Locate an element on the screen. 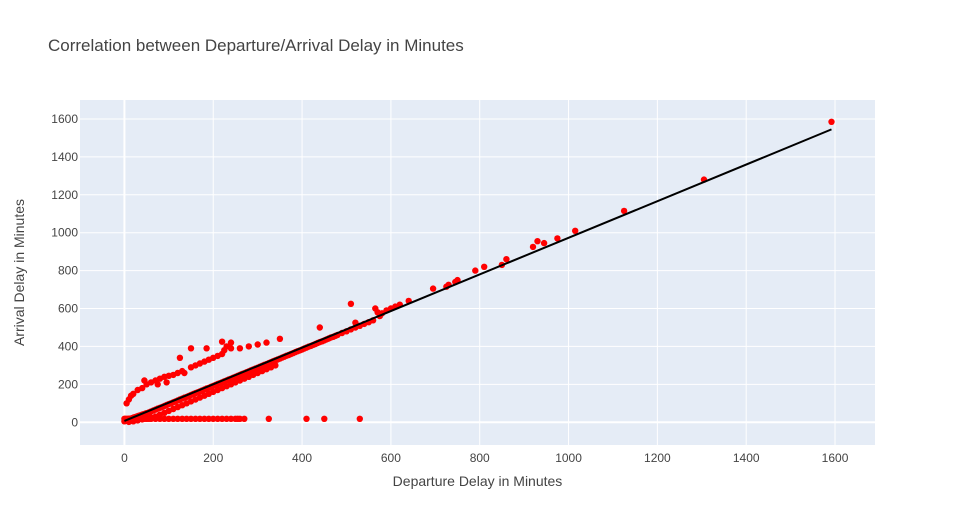 This screenshot has height=525, width=954. x-axis-ticks: 0 200 400 600 800 1000 1200 1400 1600 is located at coordinates (485, 458).